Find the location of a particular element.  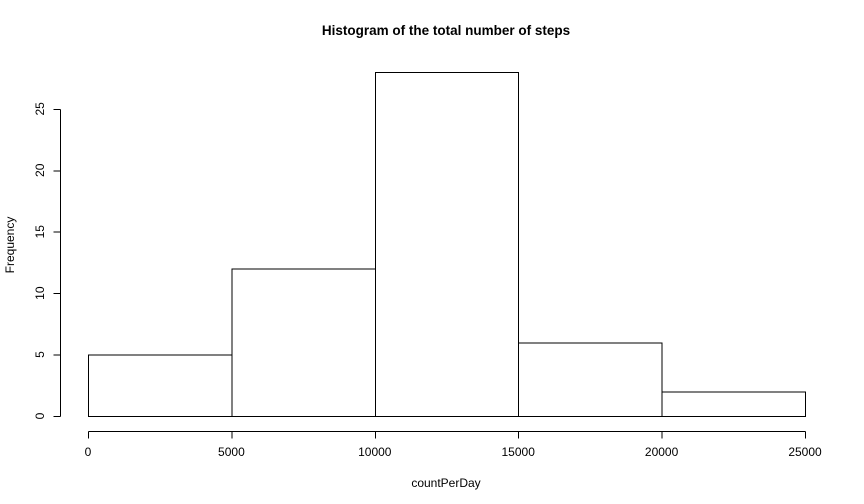

x-tick-label: 5000 is located at coordinates (231, 452).